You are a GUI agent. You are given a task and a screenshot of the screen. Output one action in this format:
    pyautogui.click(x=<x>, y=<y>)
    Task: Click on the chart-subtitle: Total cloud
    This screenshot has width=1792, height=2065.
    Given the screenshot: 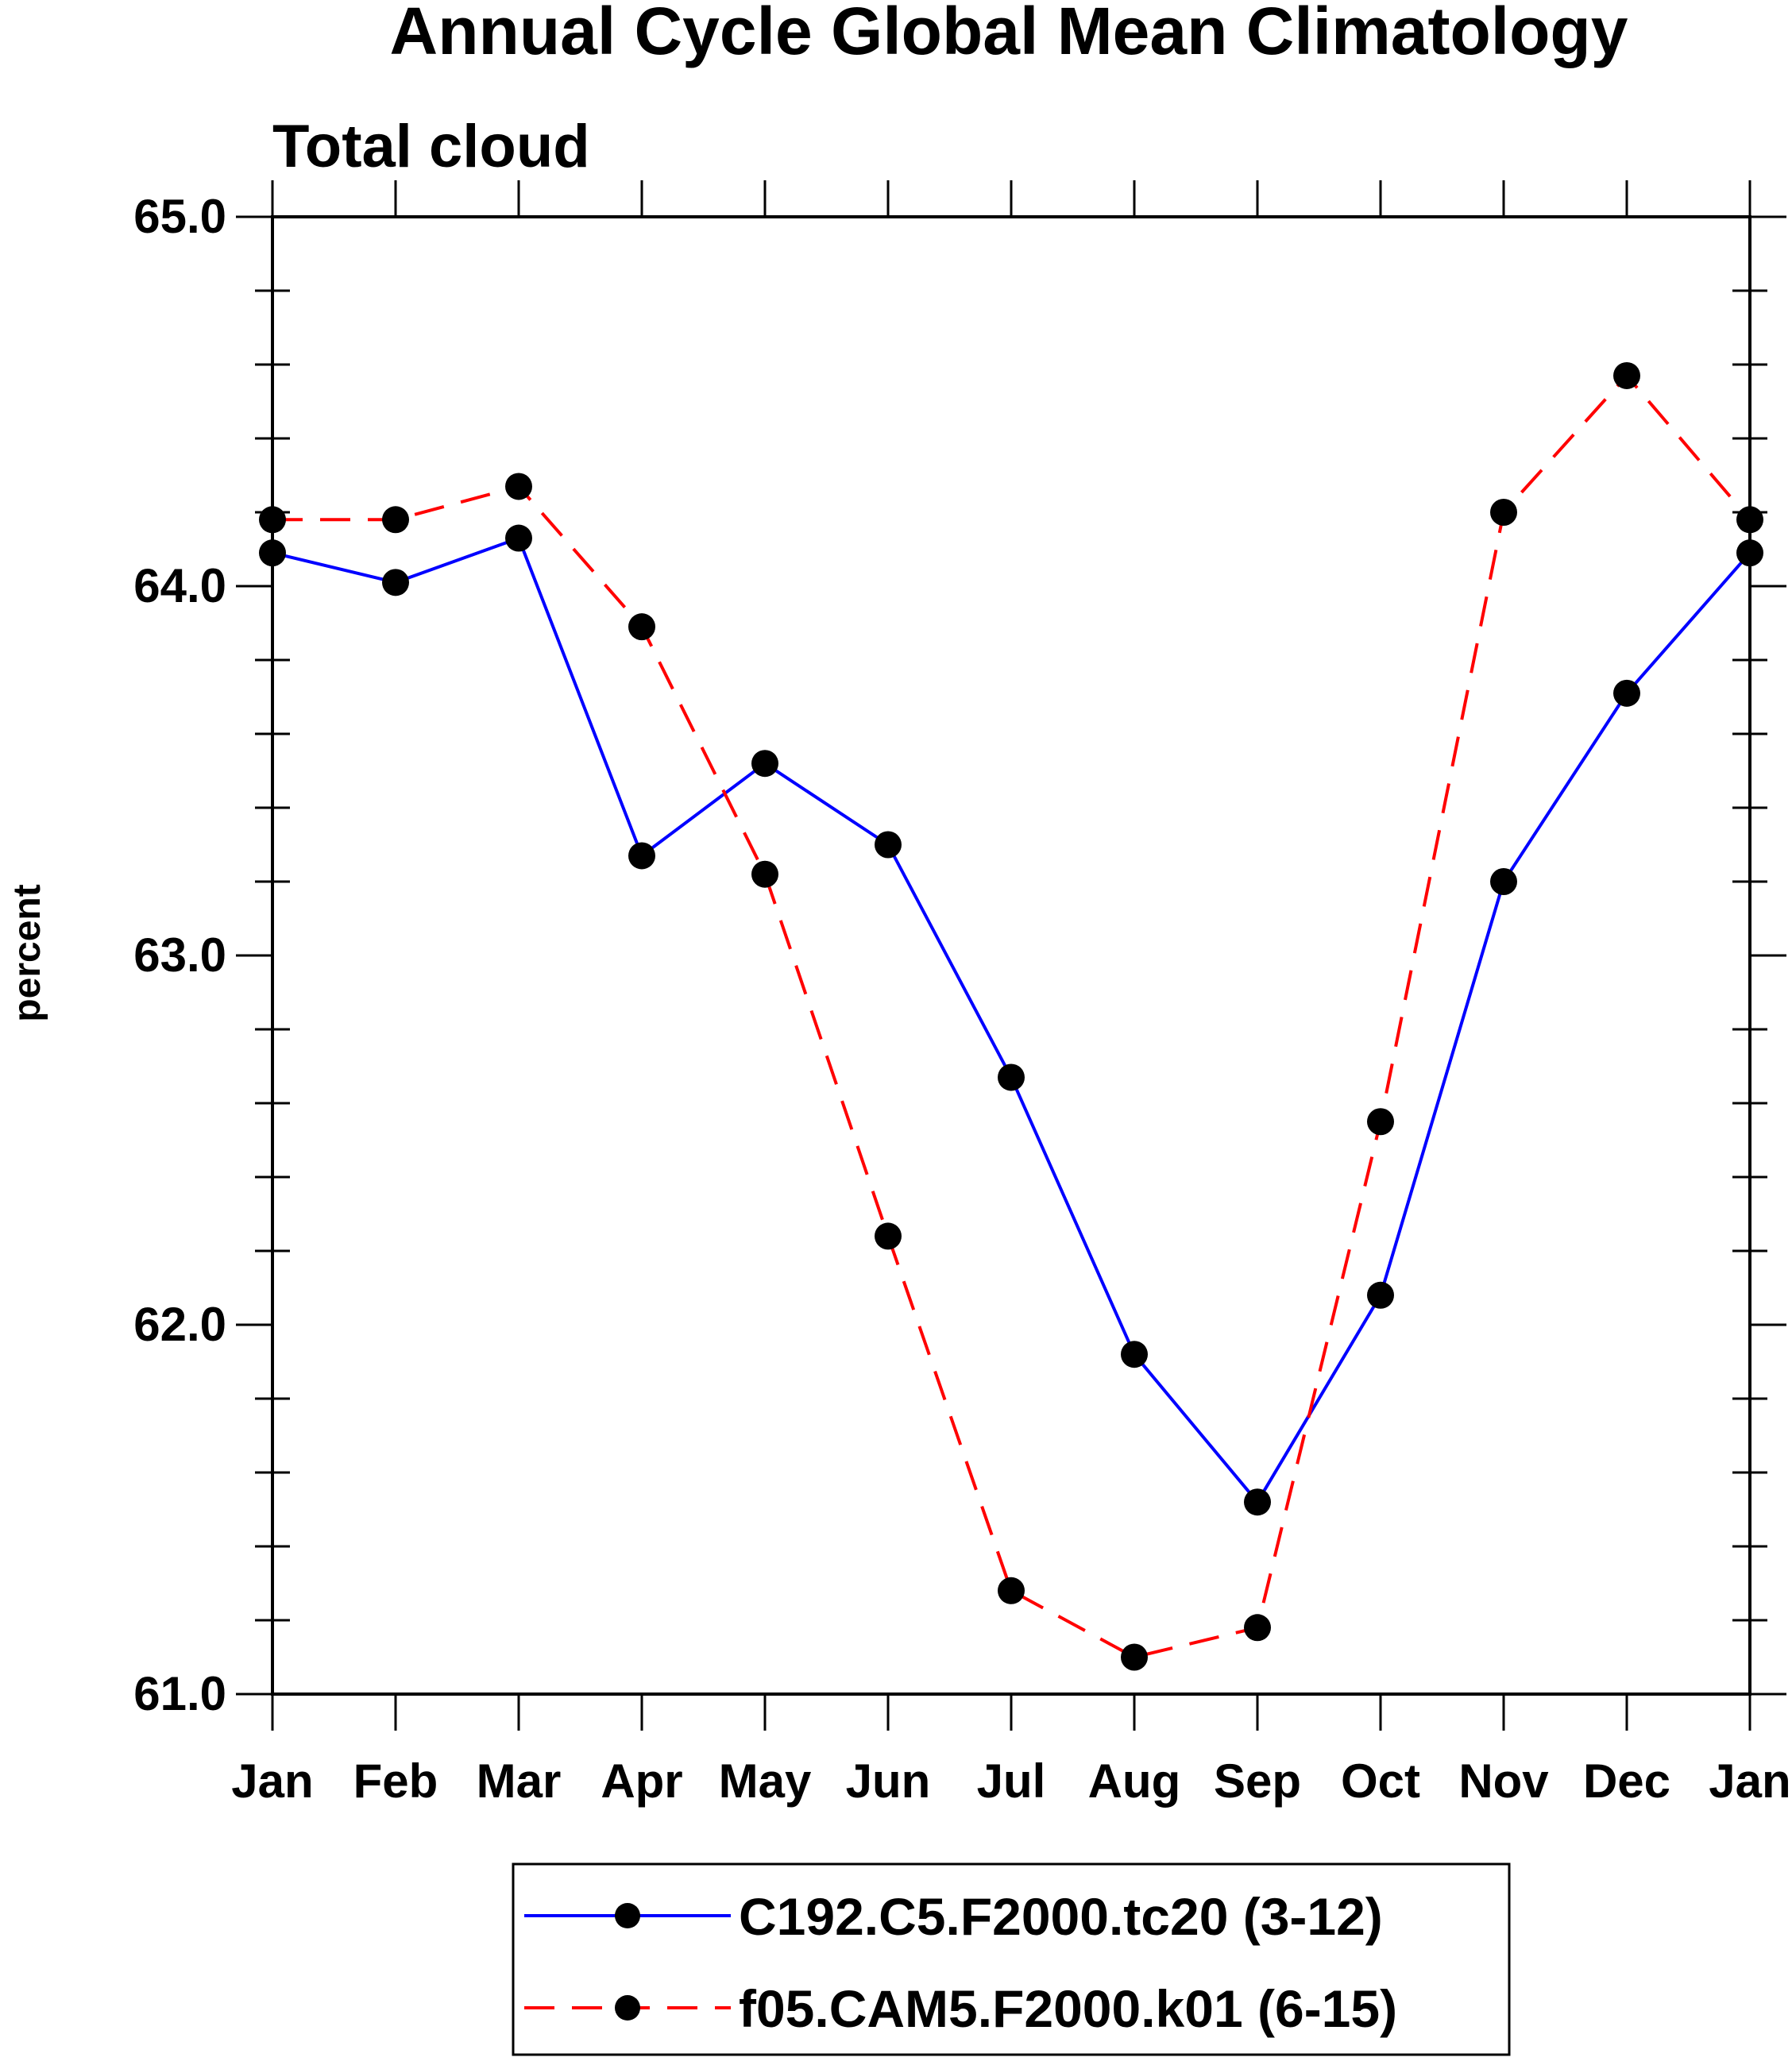 What is the action you would take?
    pyautogui.click(x=431, y=146)
    